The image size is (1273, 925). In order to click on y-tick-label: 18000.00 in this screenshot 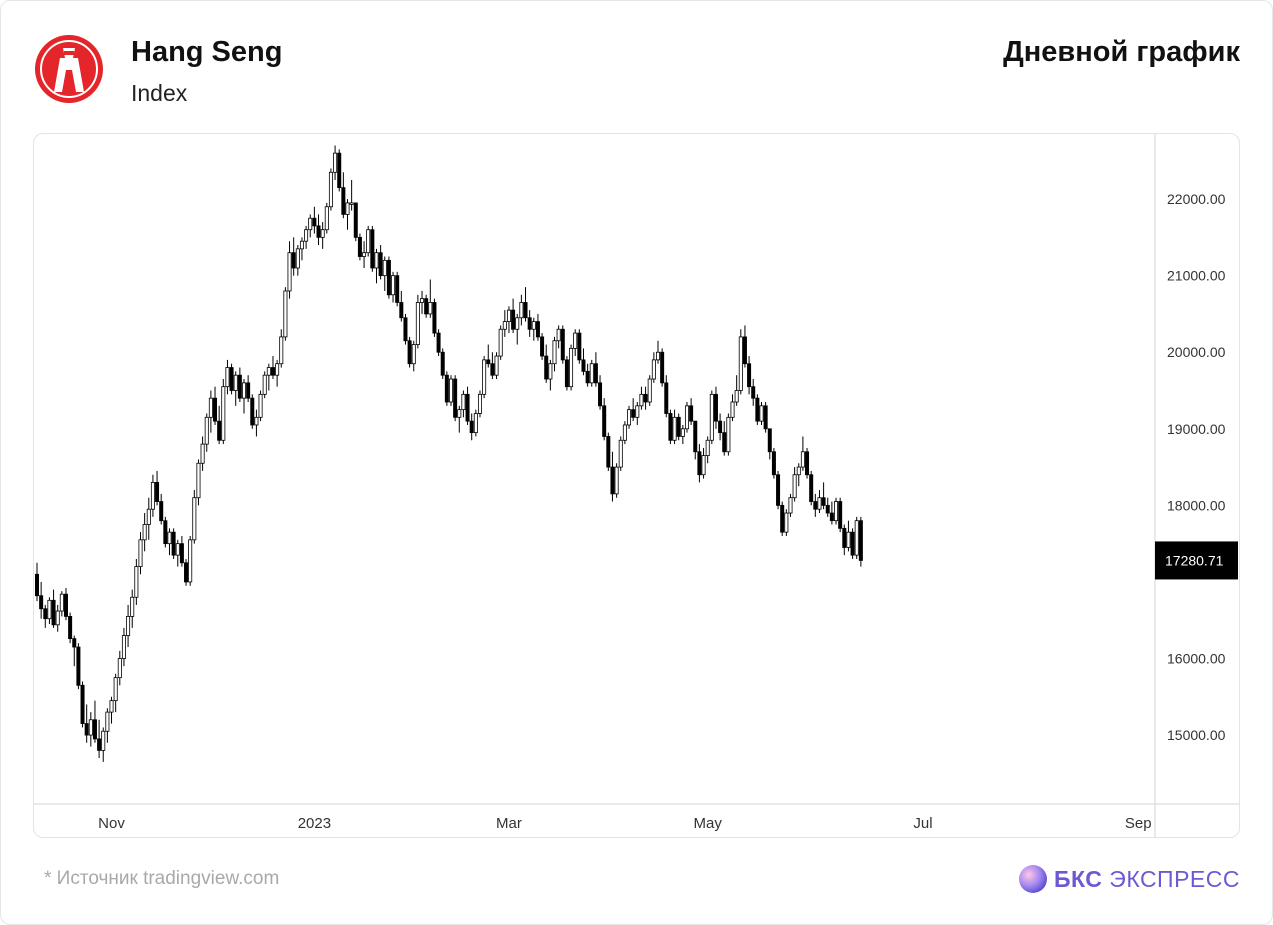, I will do `click(1196, 505)`.